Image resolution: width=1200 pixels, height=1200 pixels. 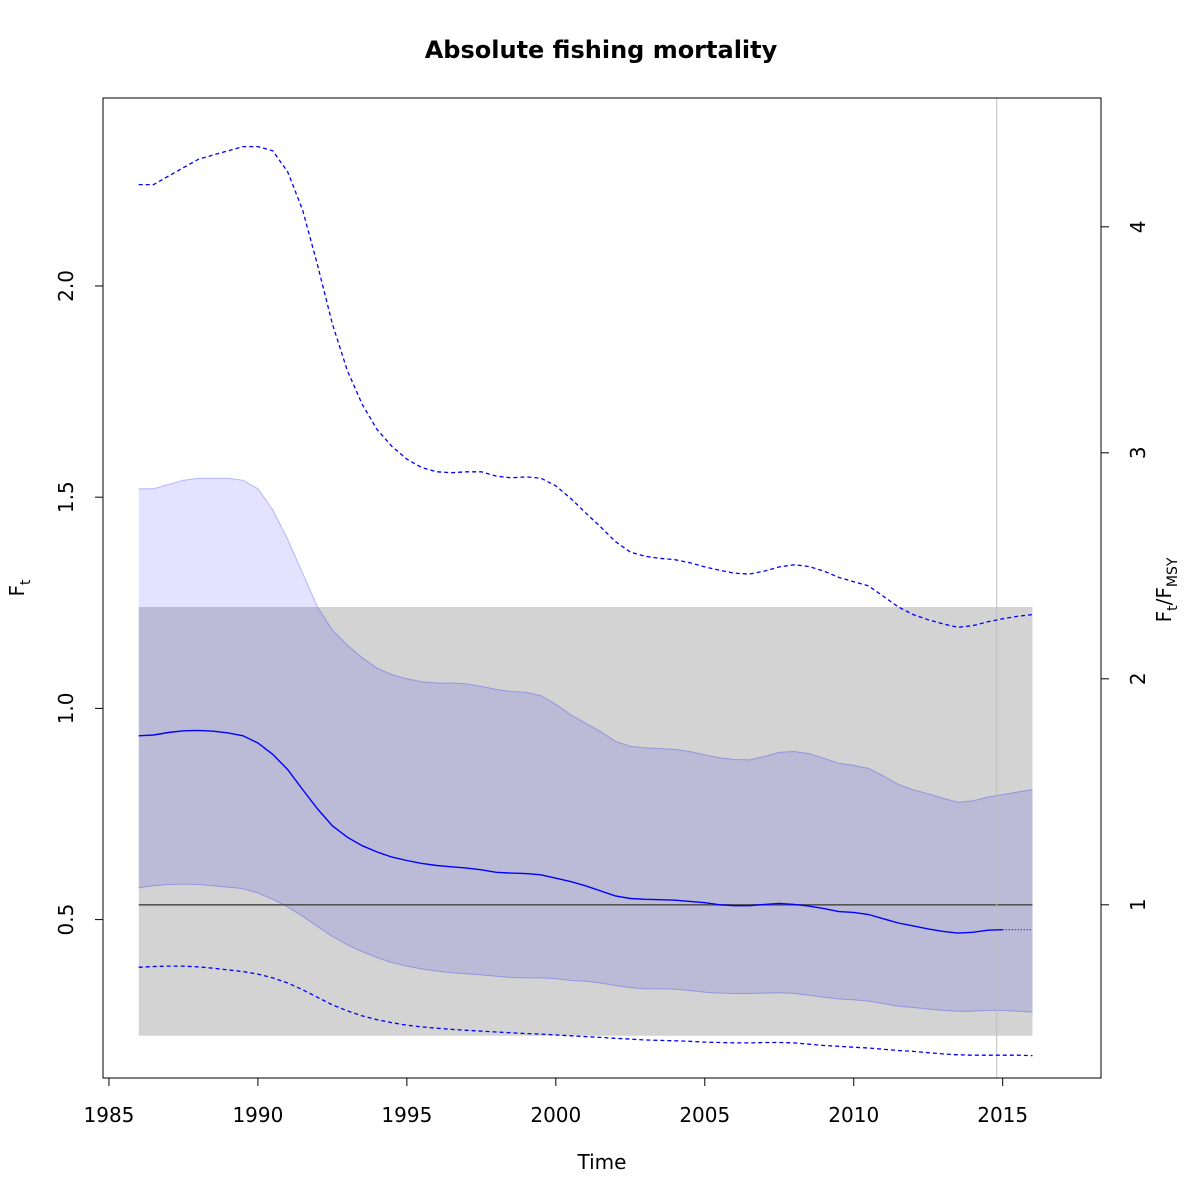 What do you see at coordinates (1002, 1115) in the screenshot?
I see `x-tick-label: 2015` at bounding box center [1002, 1115].